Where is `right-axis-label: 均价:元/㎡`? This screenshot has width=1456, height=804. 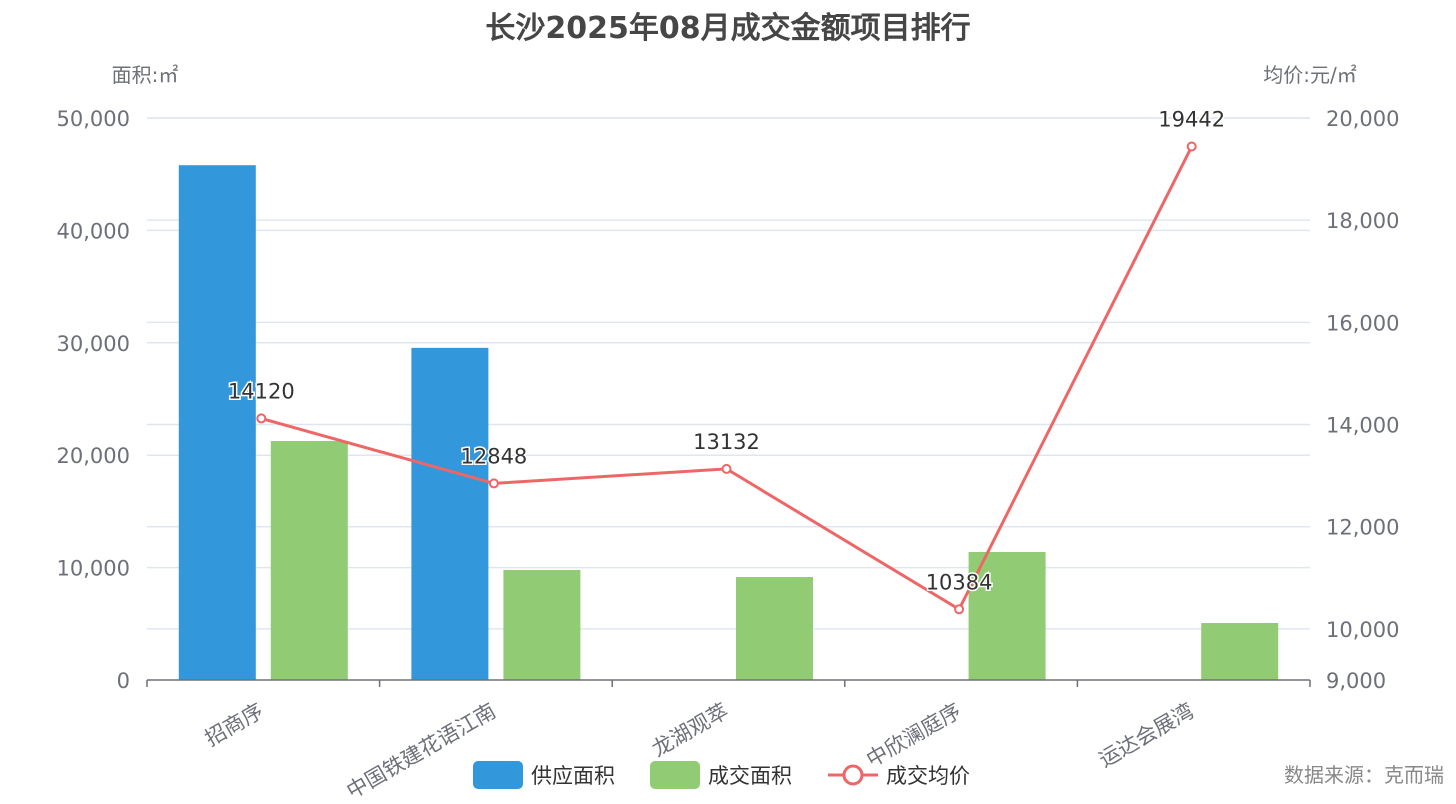
right-axis-label: 均价:元/㎡ is located at coordinates (1309, 75).